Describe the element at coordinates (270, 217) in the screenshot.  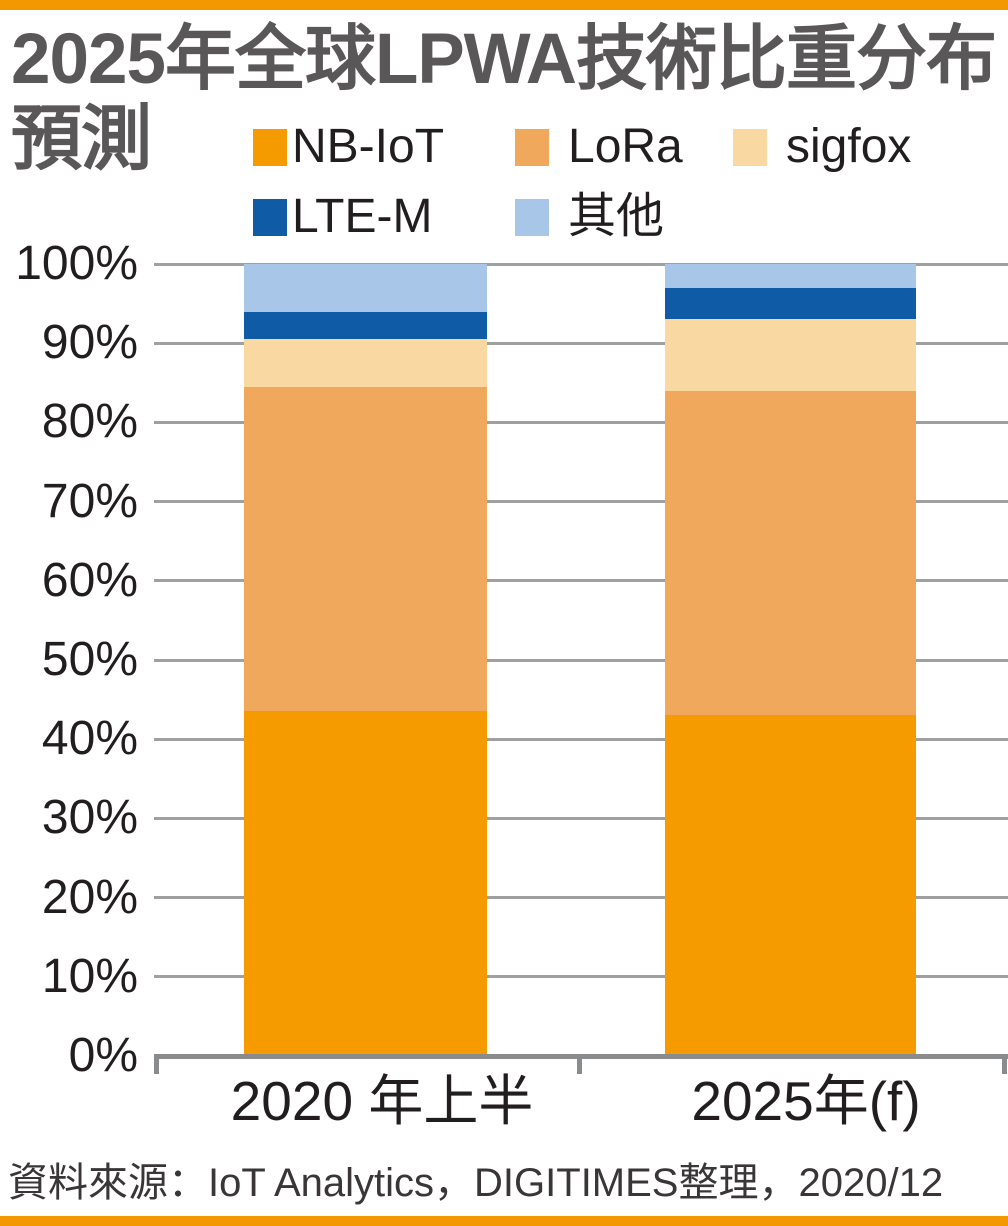
I see `legend-swatch-lte-m` at that location.